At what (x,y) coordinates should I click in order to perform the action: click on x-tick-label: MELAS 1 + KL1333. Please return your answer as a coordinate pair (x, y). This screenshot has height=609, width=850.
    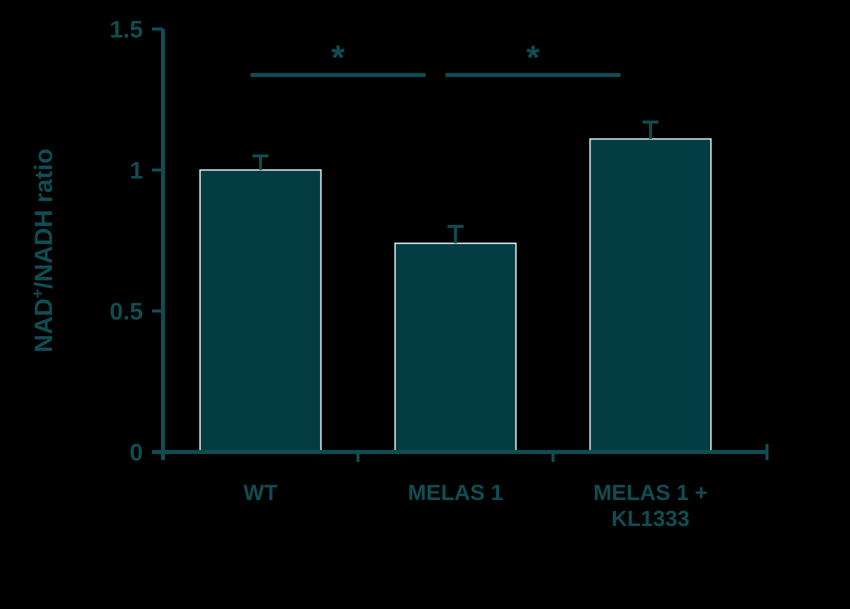
    Looking at the image, I should click on (650, 505).